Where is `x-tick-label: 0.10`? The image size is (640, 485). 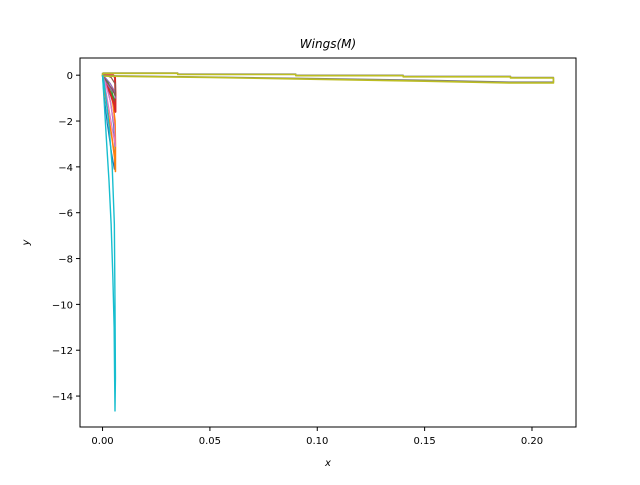 x-tick-label: 0.10 is located at coordinates (317, 441).